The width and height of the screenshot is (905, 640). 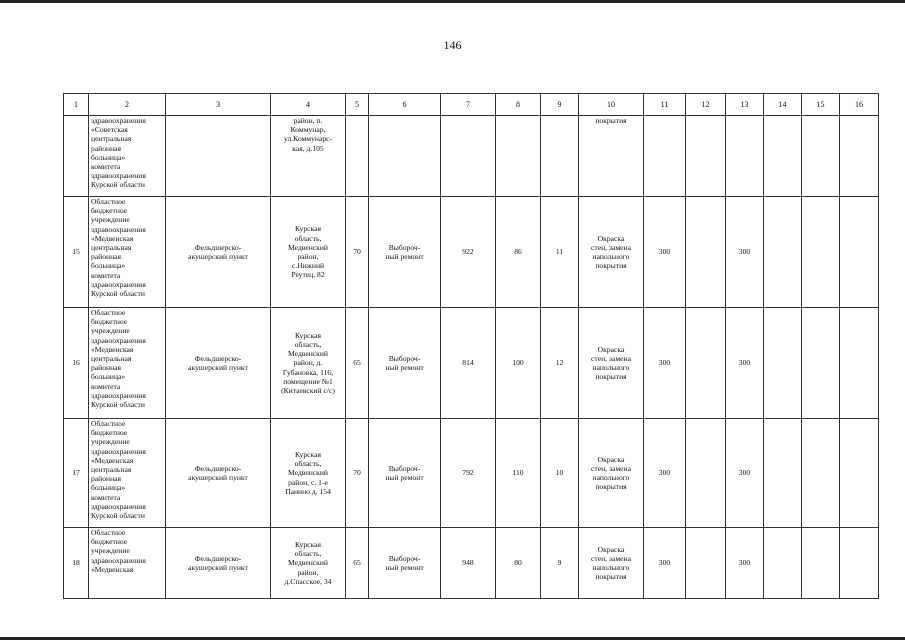 I want to click on table-cell: 9, so click(x=559, y=563).